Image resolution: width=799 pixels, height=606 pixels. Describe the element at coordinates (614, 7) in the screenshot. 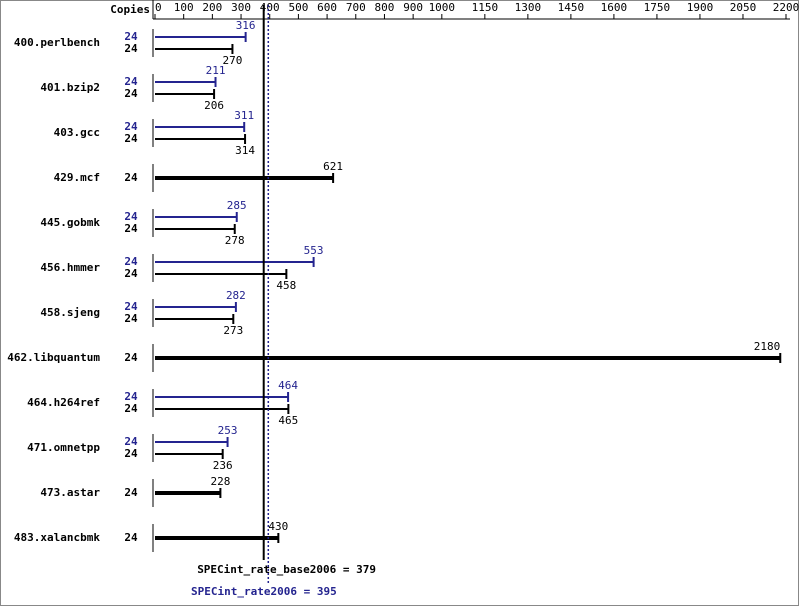

I see `x-tick-label: 1600` at that location.